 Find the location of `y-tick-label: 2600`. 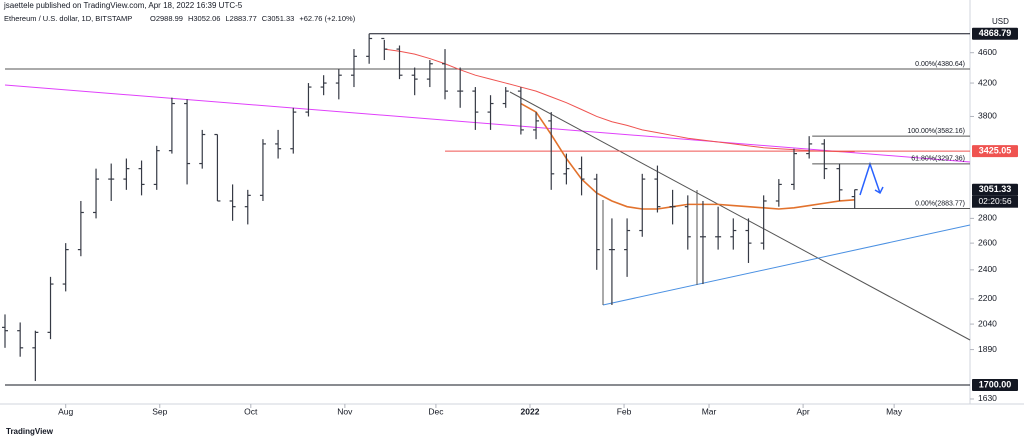

y-tick-label: 2600 is located at coordinates (987, 242).